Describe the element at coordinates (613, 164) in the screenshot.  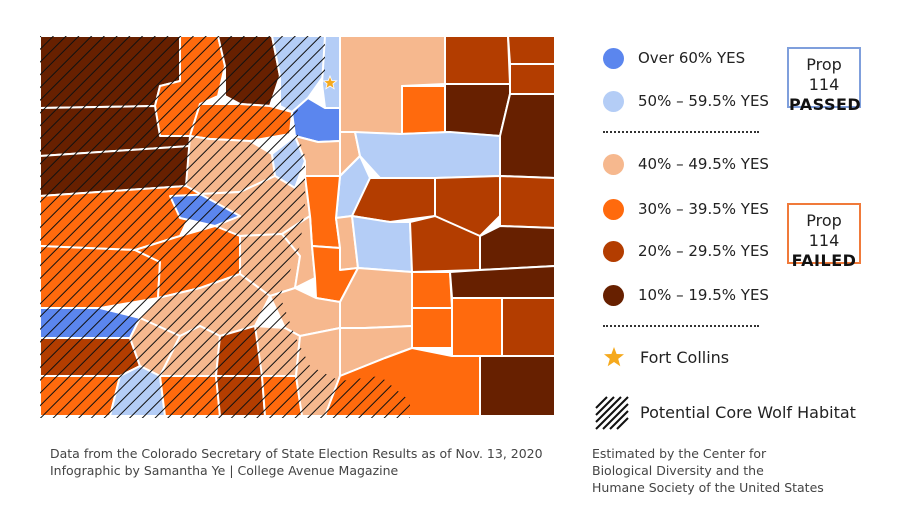
I see `legend-swatch-40to49` at that location.